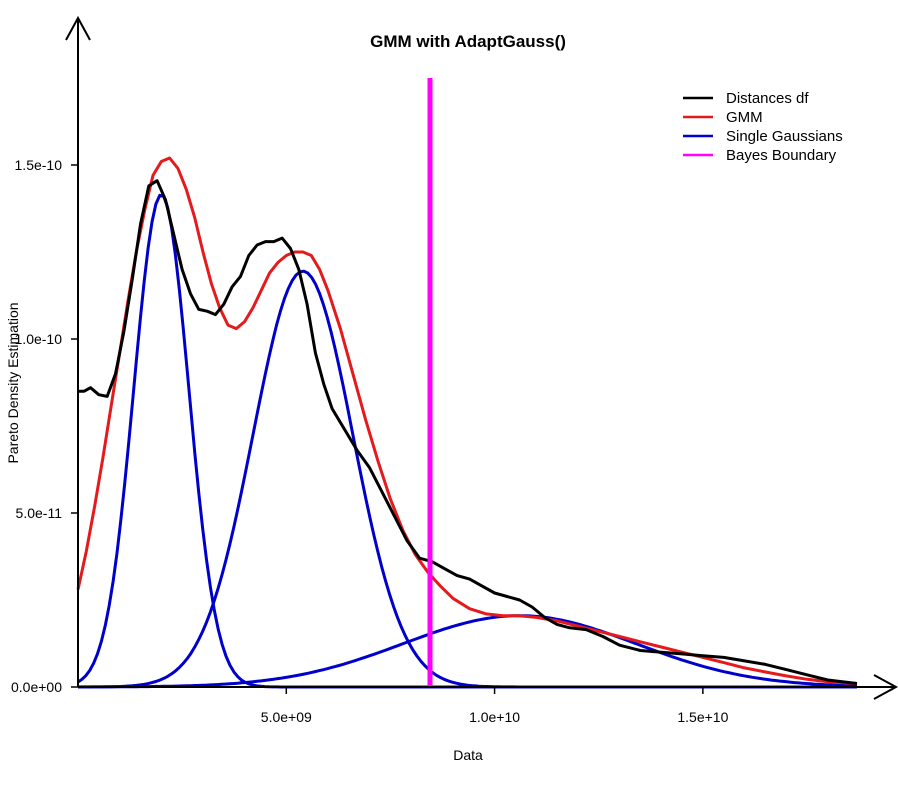 The height and width of the screenshot is (785, 898). I want to click on legend-label: Distances df, so click(767, 98).